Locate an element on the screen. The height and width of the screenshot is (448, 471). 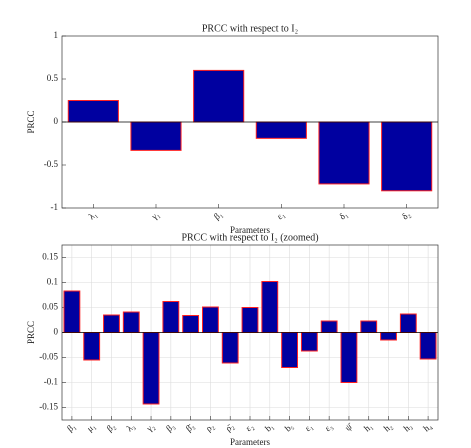
y-tick-label: 0.15 is located at coordinates (50, 257).